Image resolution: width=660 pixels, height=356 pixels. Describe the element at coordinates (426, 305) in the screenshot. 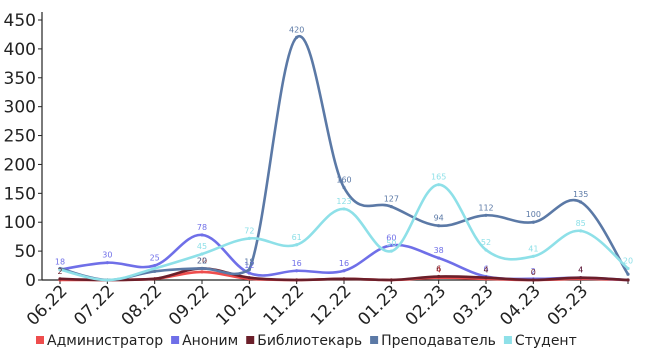

I see `x-tick-label: 02.23` at that location.